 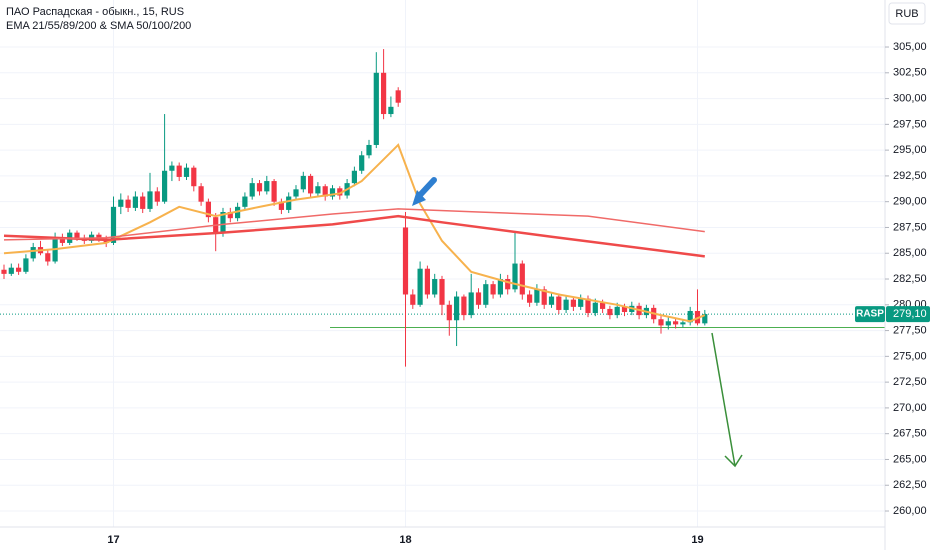 I want to click on y-tick-label: 277,50, so click(x=910, y=330).